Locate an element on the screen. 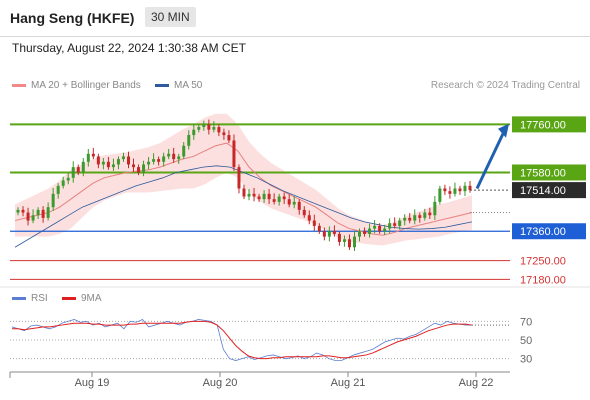 Image resolution: width=590 pixels, height=400 pixels. legend-swatch-rsi is located at coordinates (19, 298).